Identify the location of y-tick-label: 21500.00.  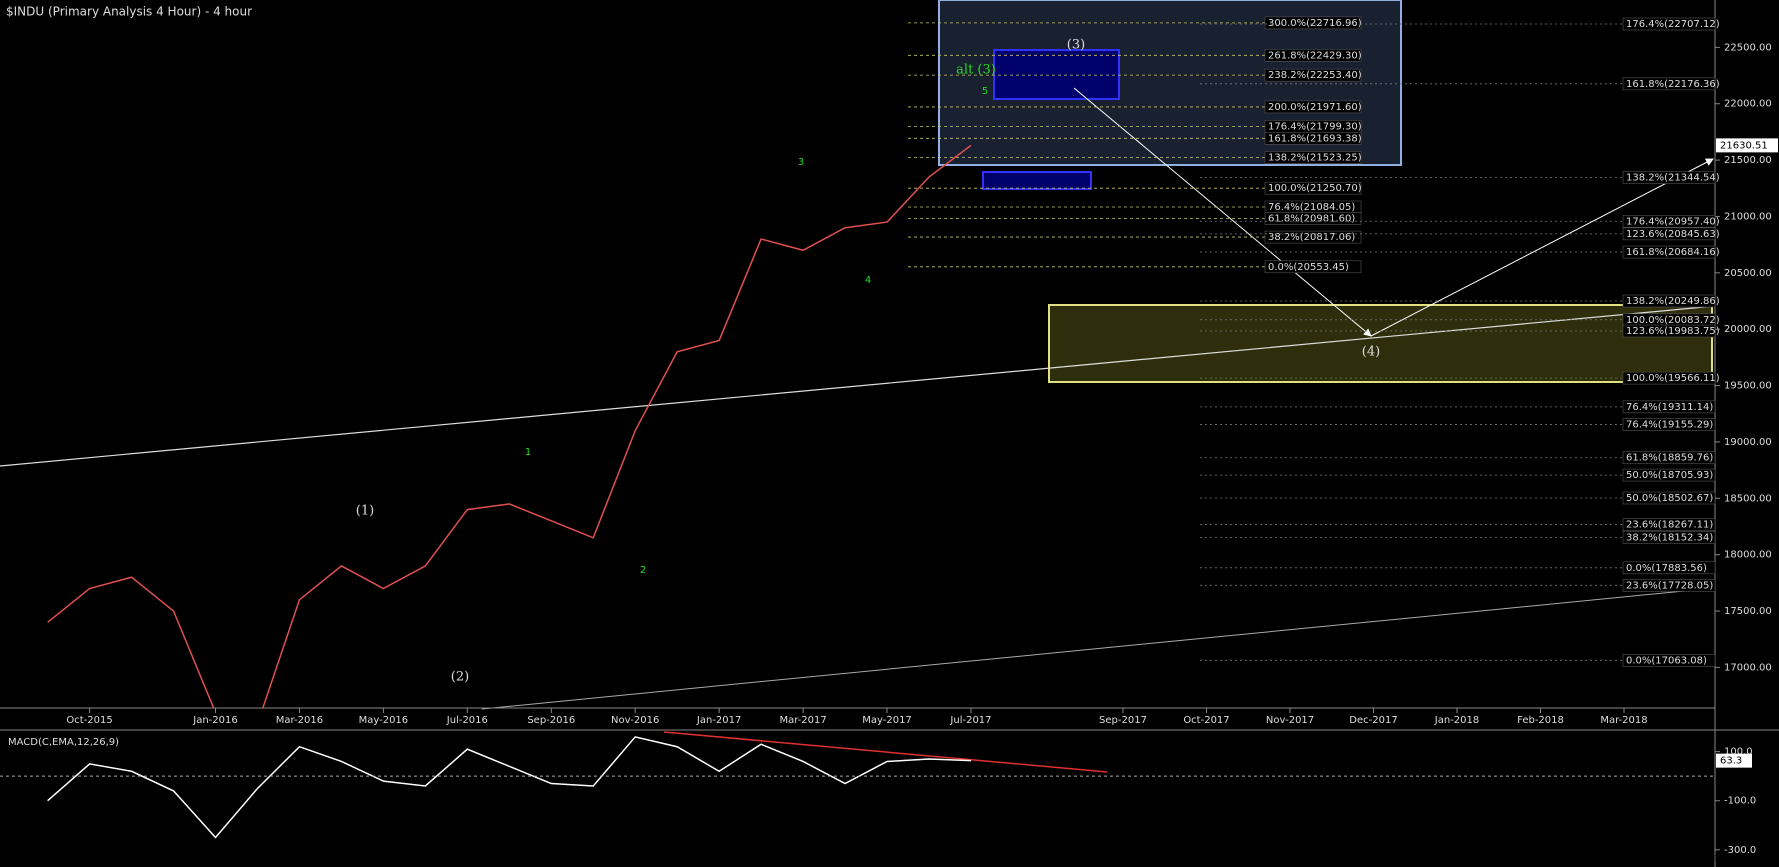
(1748, 160).